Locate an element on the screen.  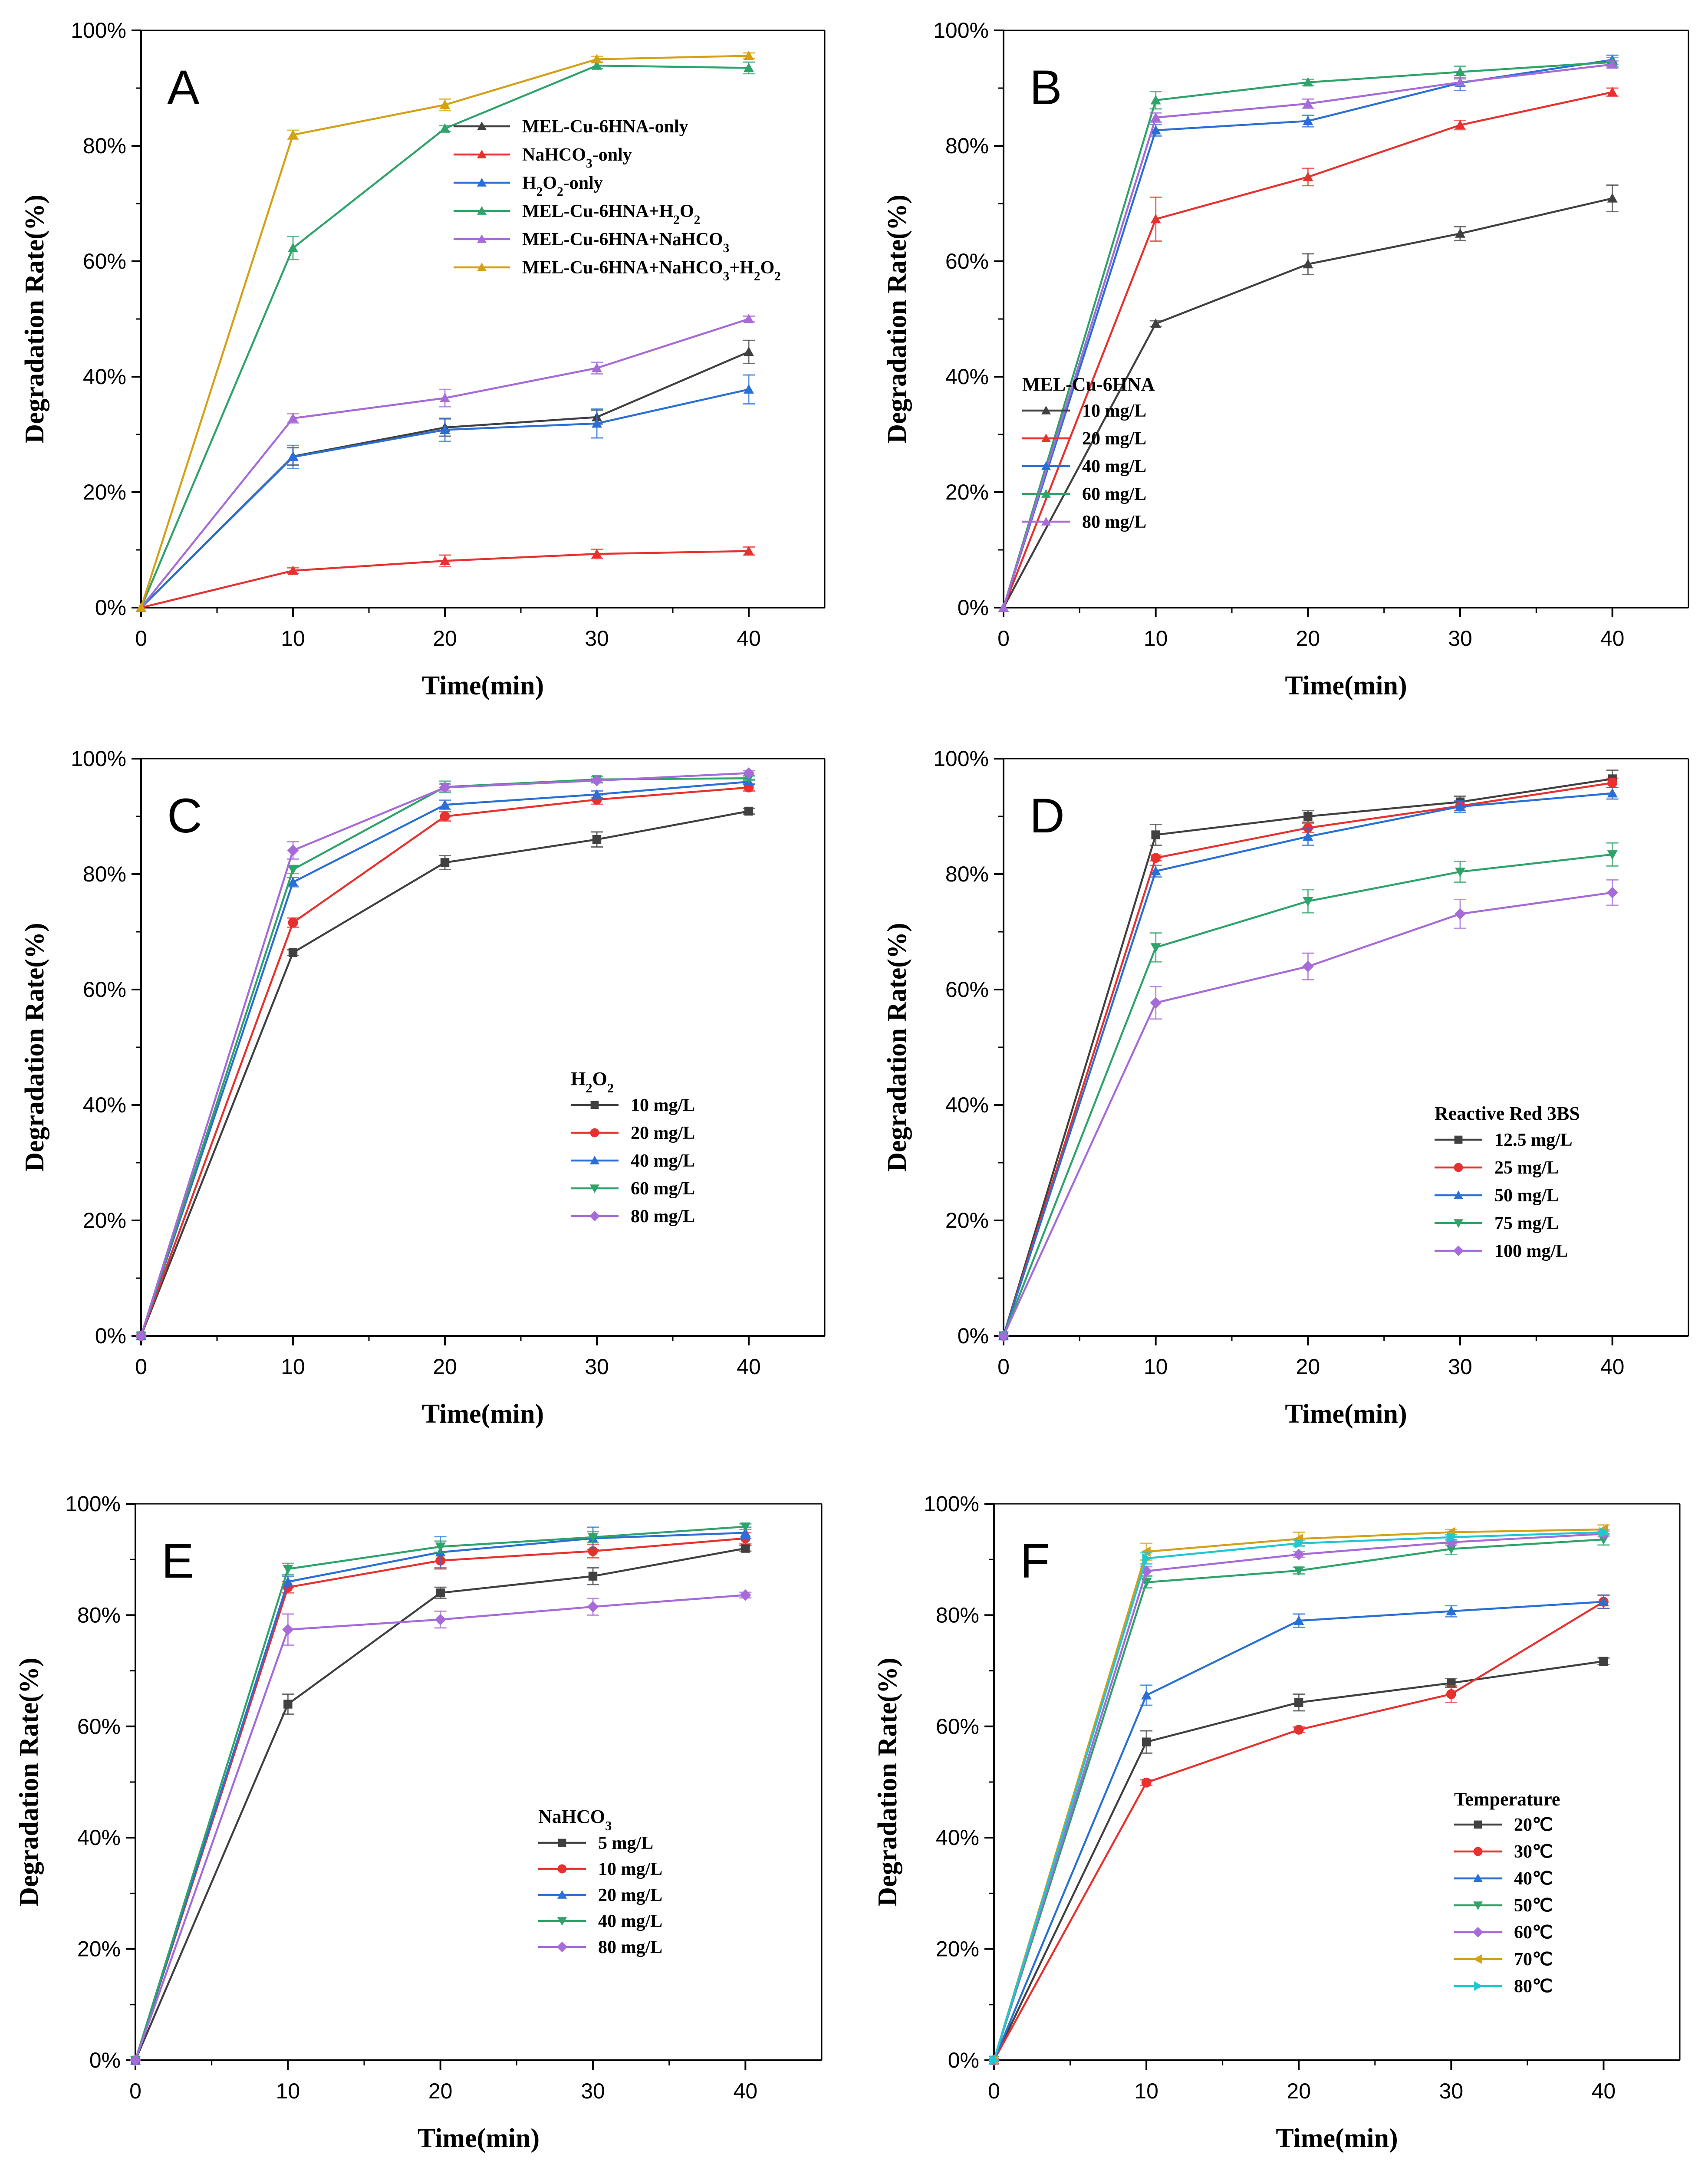
panel-label: B is located at coordinates (1046, 87).